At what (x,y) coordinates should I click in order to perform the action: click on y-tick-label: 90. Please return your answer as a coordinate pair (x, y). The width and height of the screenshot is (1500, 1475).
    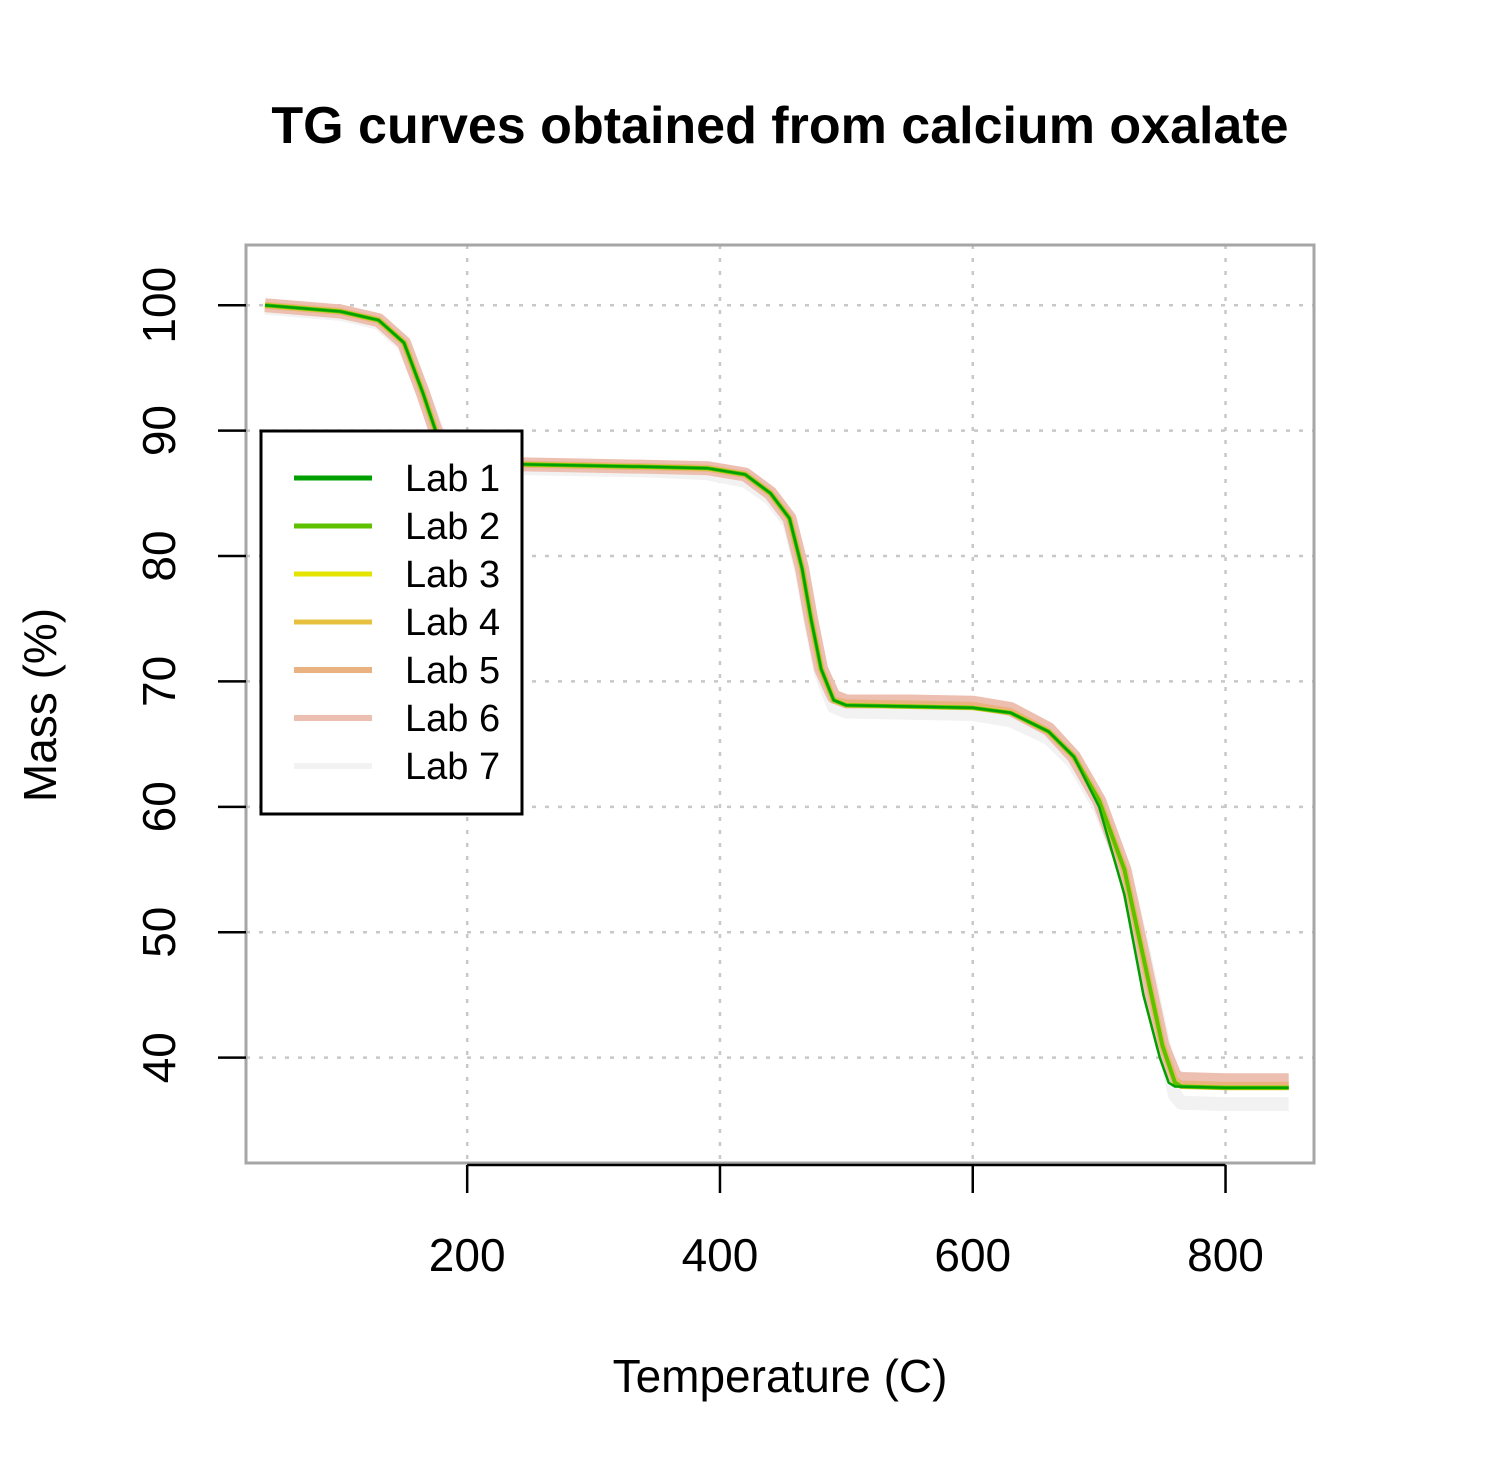
    Looking at the image, I should click on (159, 430).